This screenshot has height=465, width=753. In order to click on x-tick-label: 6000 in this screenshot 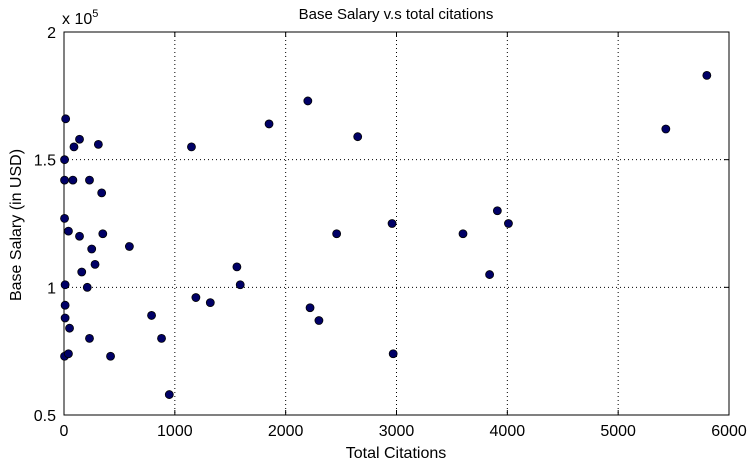, I will do `click(729, 431)`.